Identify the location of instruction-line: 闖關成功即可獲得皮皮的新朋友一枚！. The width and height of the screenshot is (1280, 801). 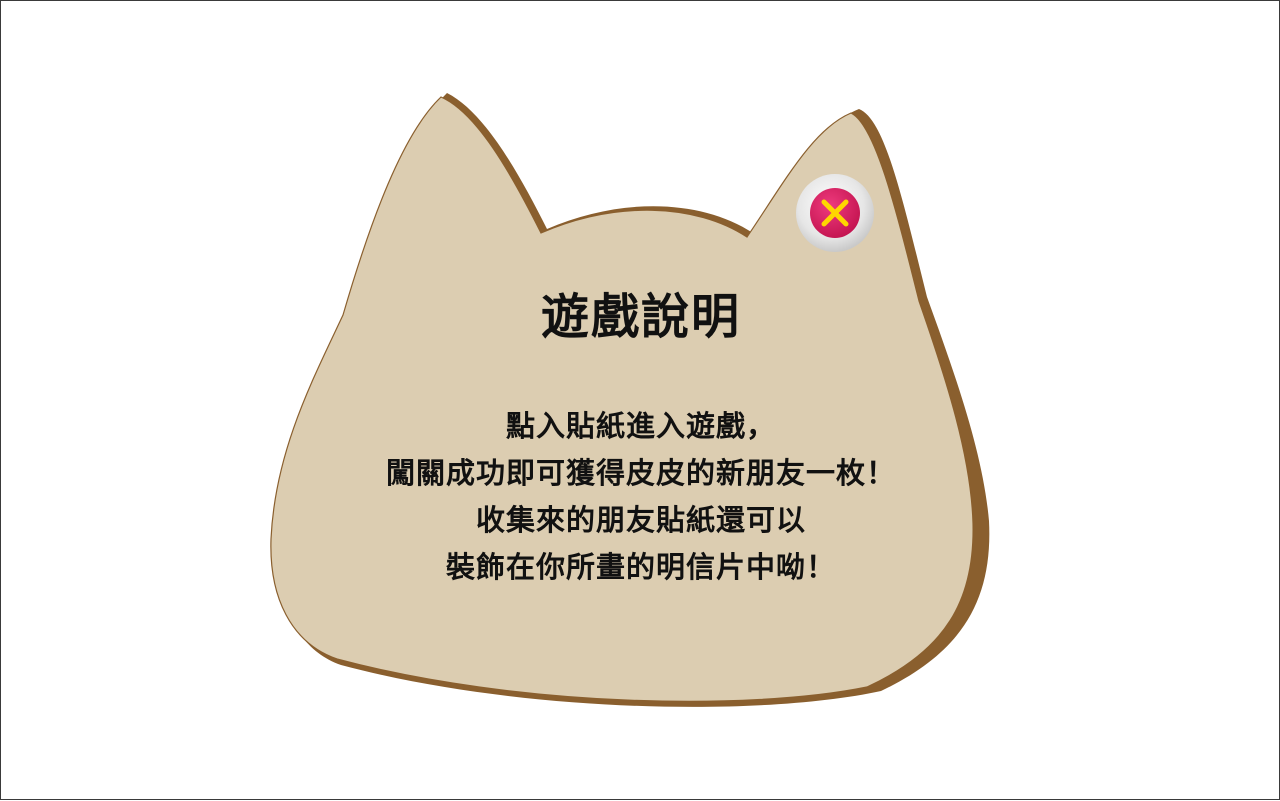
(640, 473).